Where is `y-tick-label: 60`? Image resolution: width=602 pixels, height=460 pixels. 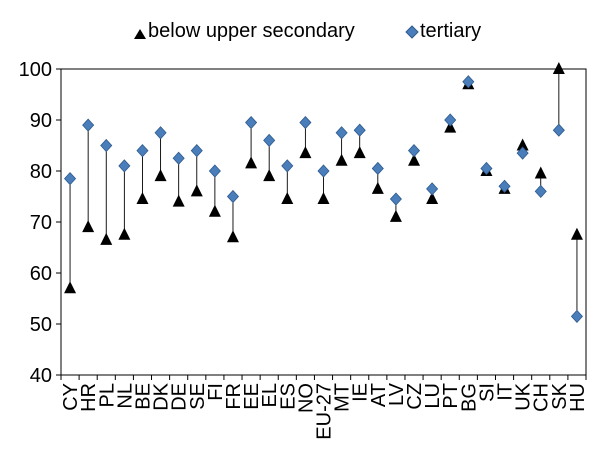 y-tick-label: 60 is located at coordinates (41, 274).